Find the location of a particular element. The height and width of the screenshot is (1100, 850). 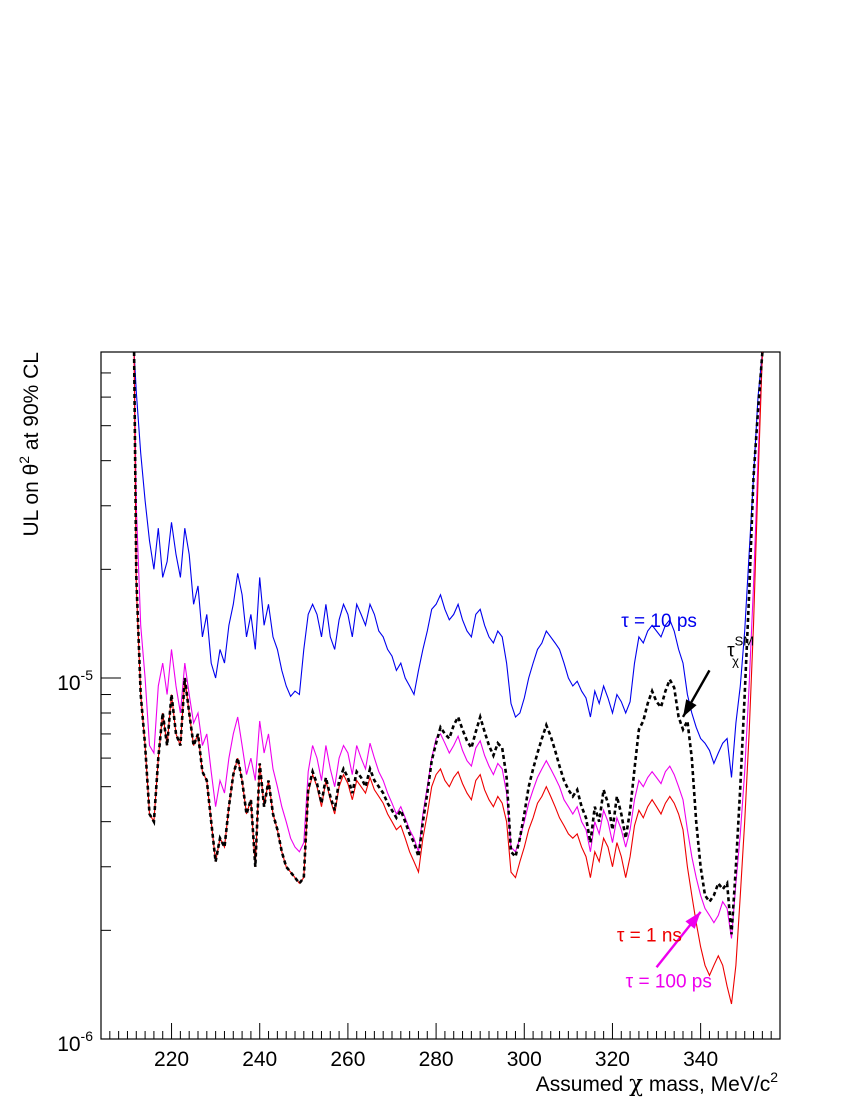

y-tick-label: 10⁻⁵ is located at coordinates (75, 681).